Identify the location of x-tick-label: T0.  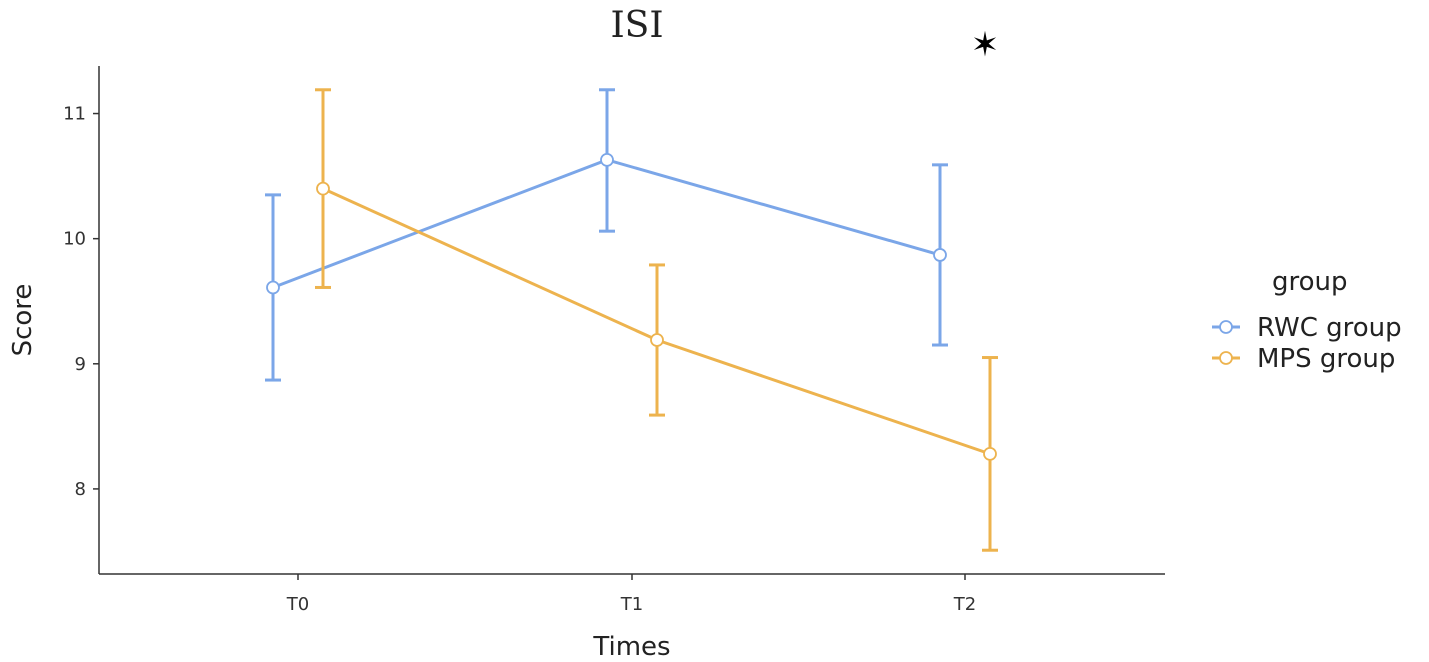
(297, 604).